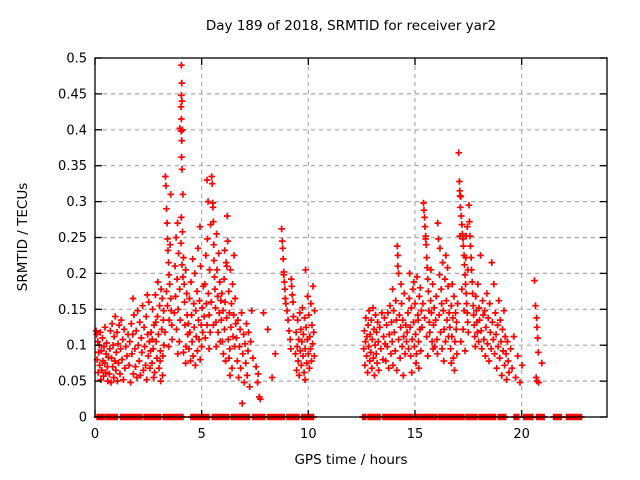 The image size is (640, 480). Describe the element at coordinates (72, 94) in the screenshot. I see `y-tick-label: 0.45` at that location.